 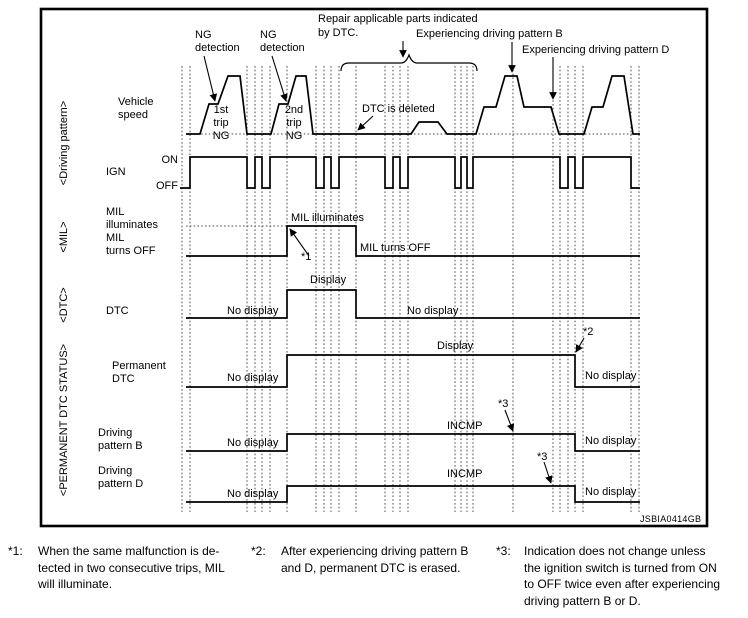 I want to click on signal-driving-pattern-b, so click(x=413, y=442).